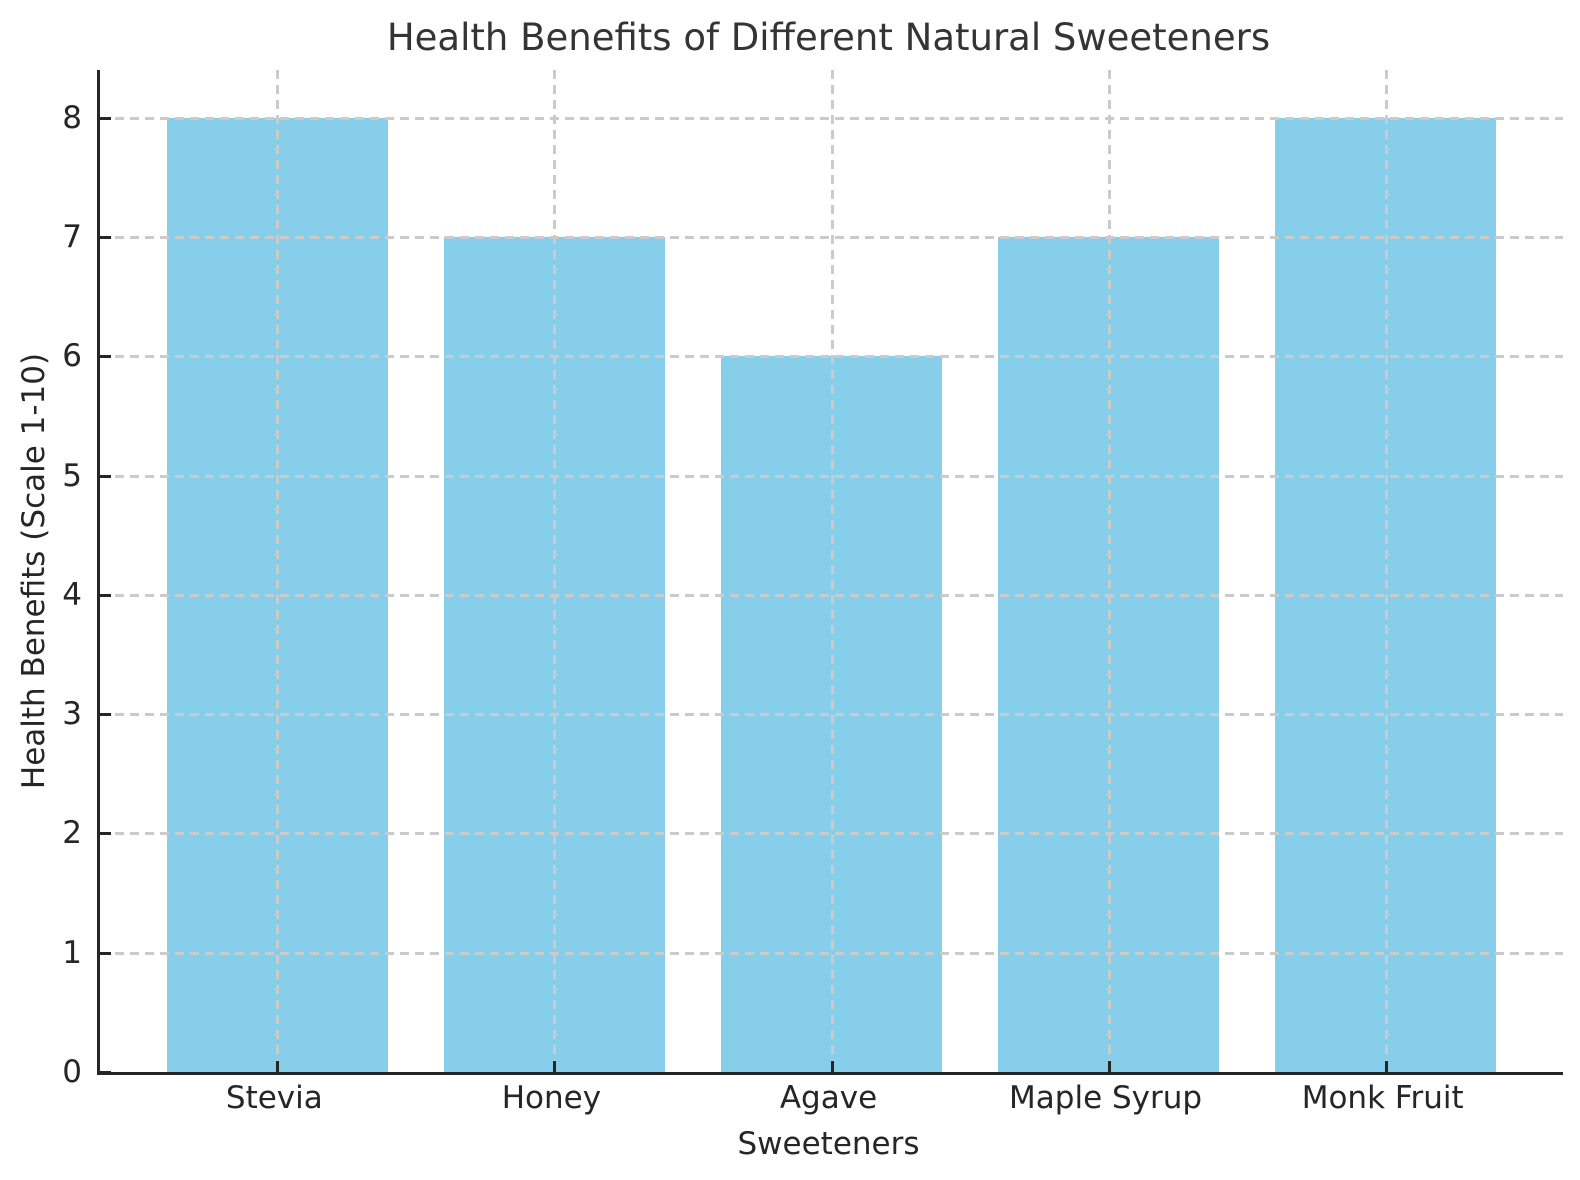 The width and height of the screenshot is (1580, 1180). I want to click on x-tick-label: Agave, so click(828, 1098).